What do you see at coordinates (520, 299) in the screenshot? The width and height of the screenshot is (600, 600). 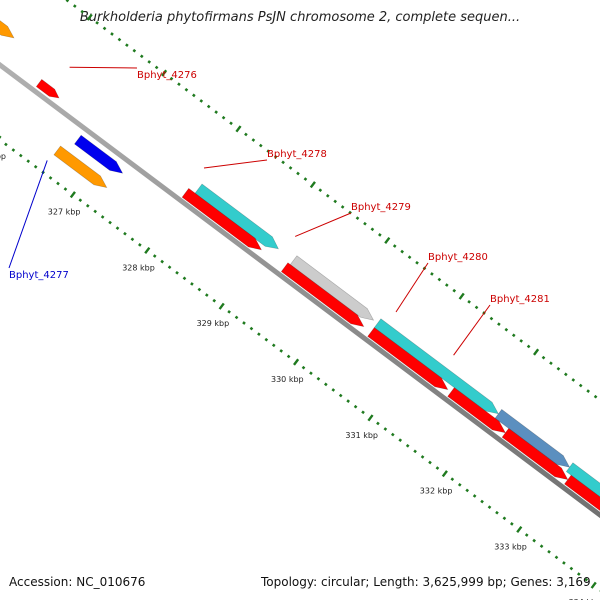 I see `gene-label-bphyt_4281: Bphyt_4281` at bounding box center [520, 299].